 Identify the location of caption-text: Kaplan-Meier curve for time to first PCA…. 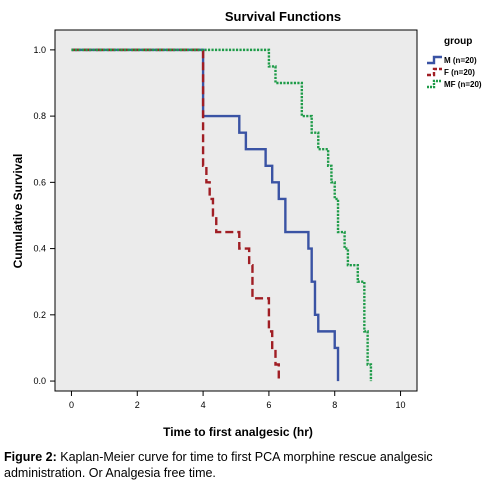
(218, 465).